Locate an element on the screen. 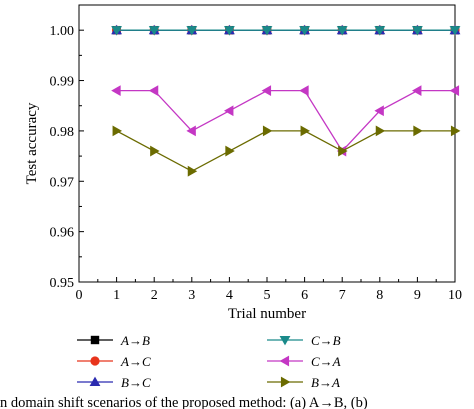 The image size is (474, 409). x-tick-label: 0 is located at coordinates (79, 295).